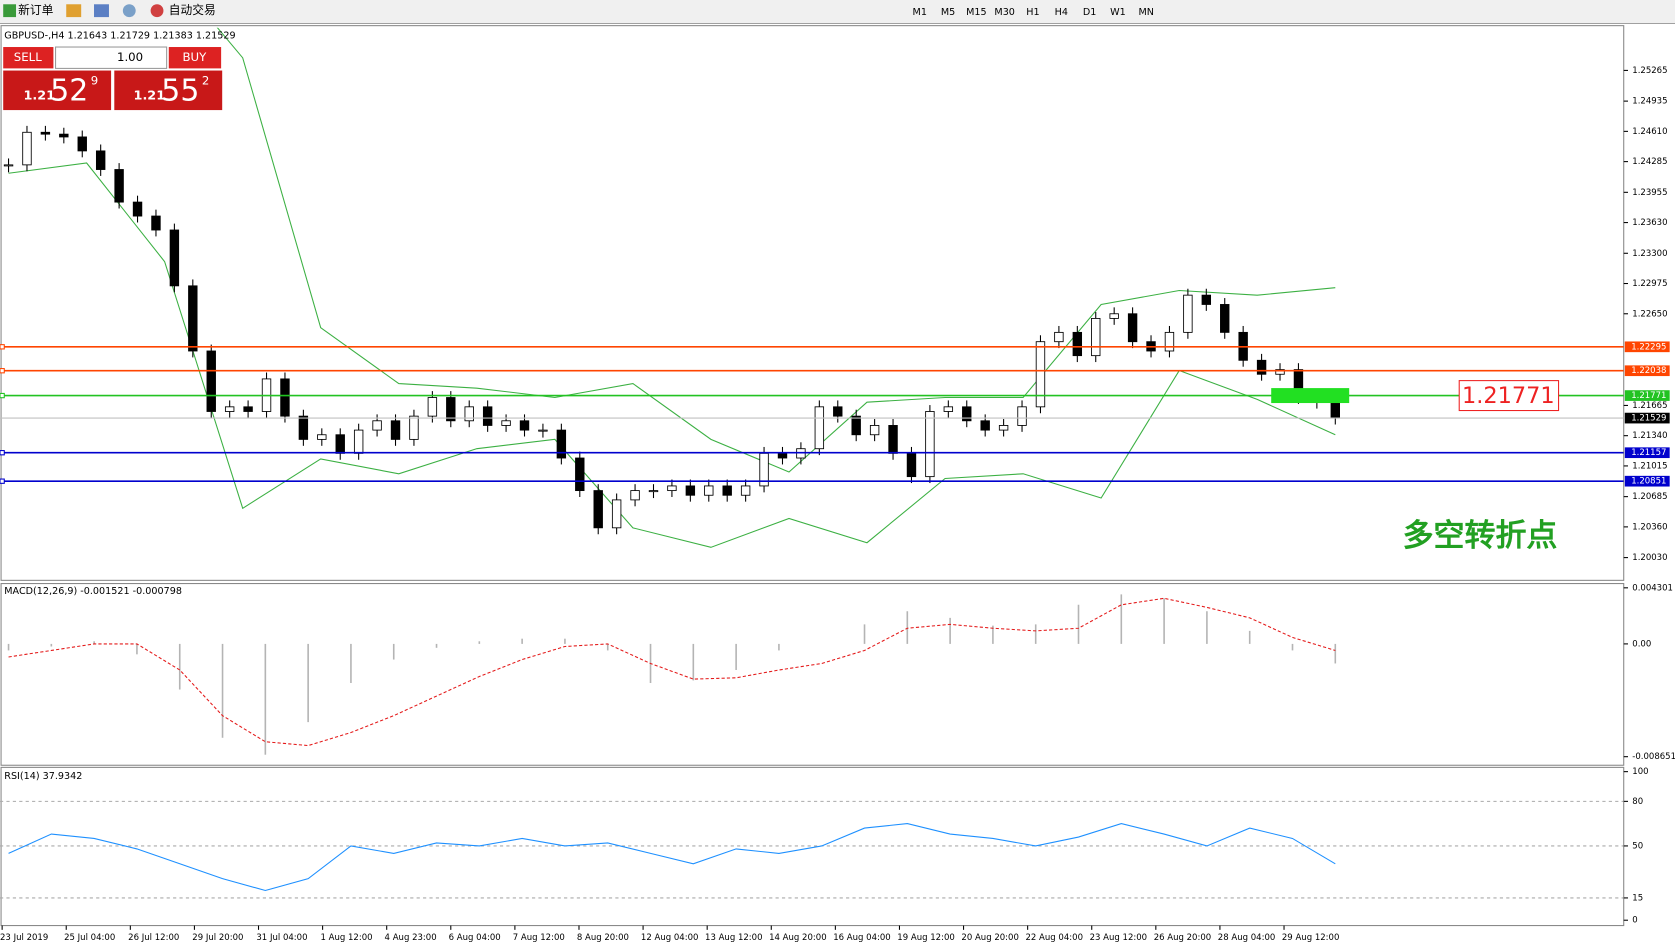 This screenshot has width=1675, height=948. I want to click on y-tick-label: 1.22650, so click(1649, 314).